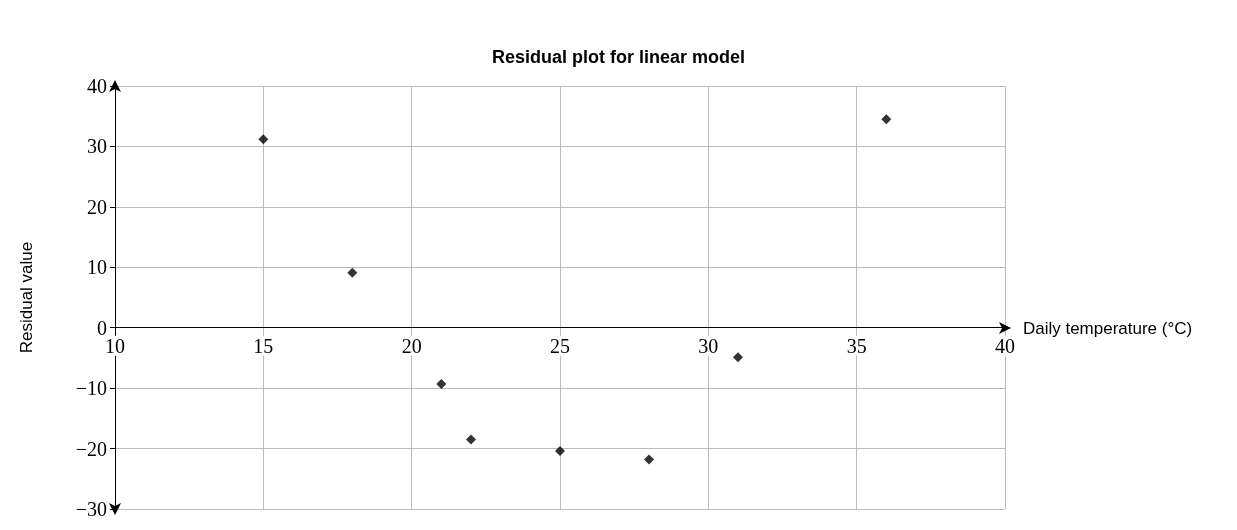  What do you see at coordinates (97, 267) in the screenshot?
I see `y-tick-label: 10` at bounding box center [97, 267].